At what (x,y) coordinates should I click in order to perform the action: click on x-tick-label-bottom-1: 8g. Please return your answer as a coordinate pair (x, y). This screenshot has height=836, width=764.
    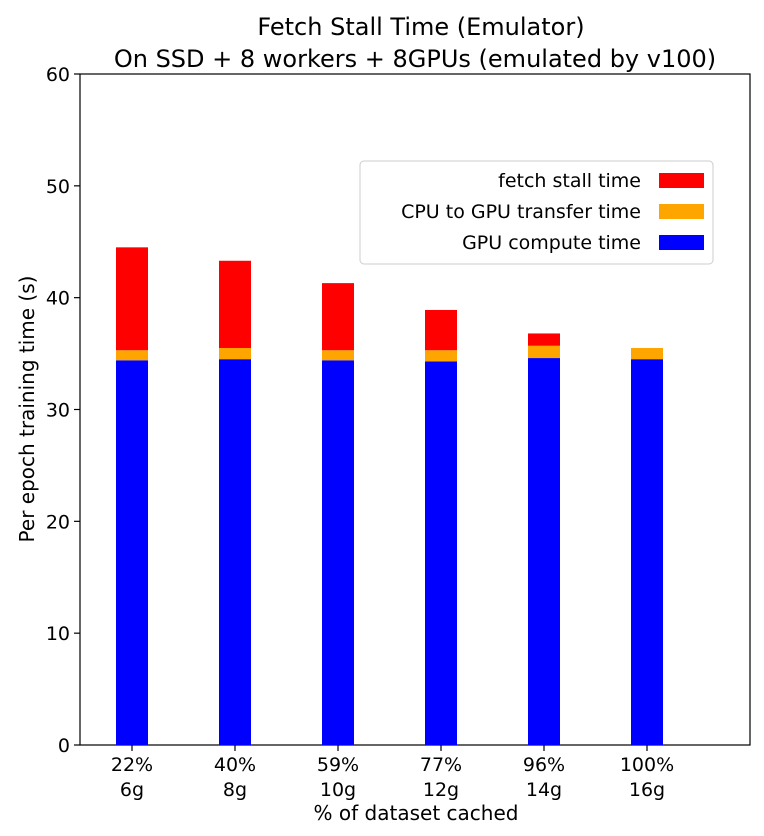
    Looking at the image, I should click on (235, 790).